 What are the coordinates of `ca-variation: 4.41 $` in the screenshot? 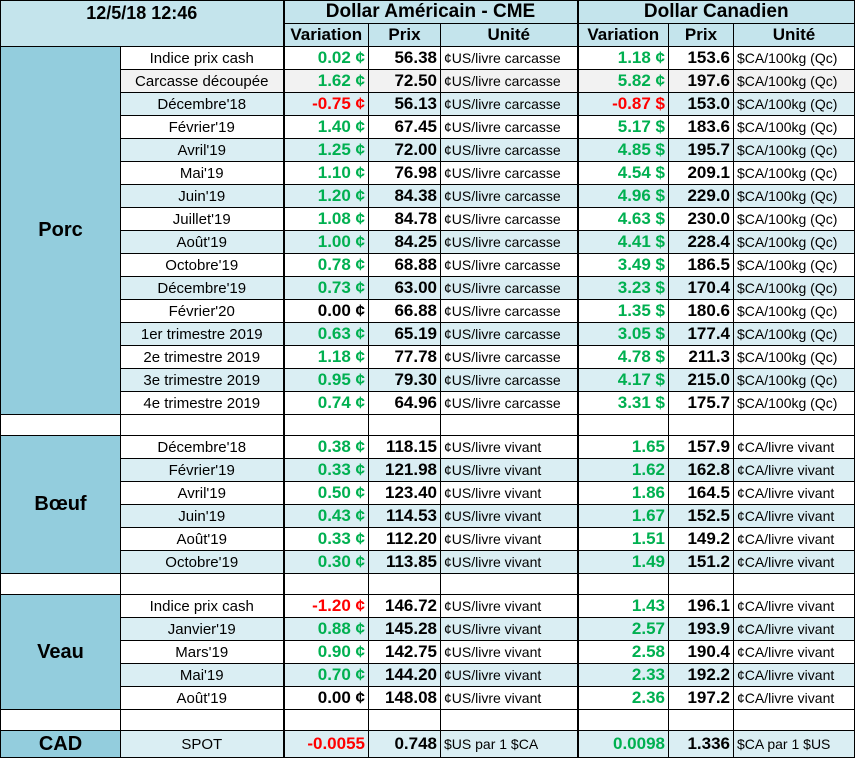 It's located at (622, 242).